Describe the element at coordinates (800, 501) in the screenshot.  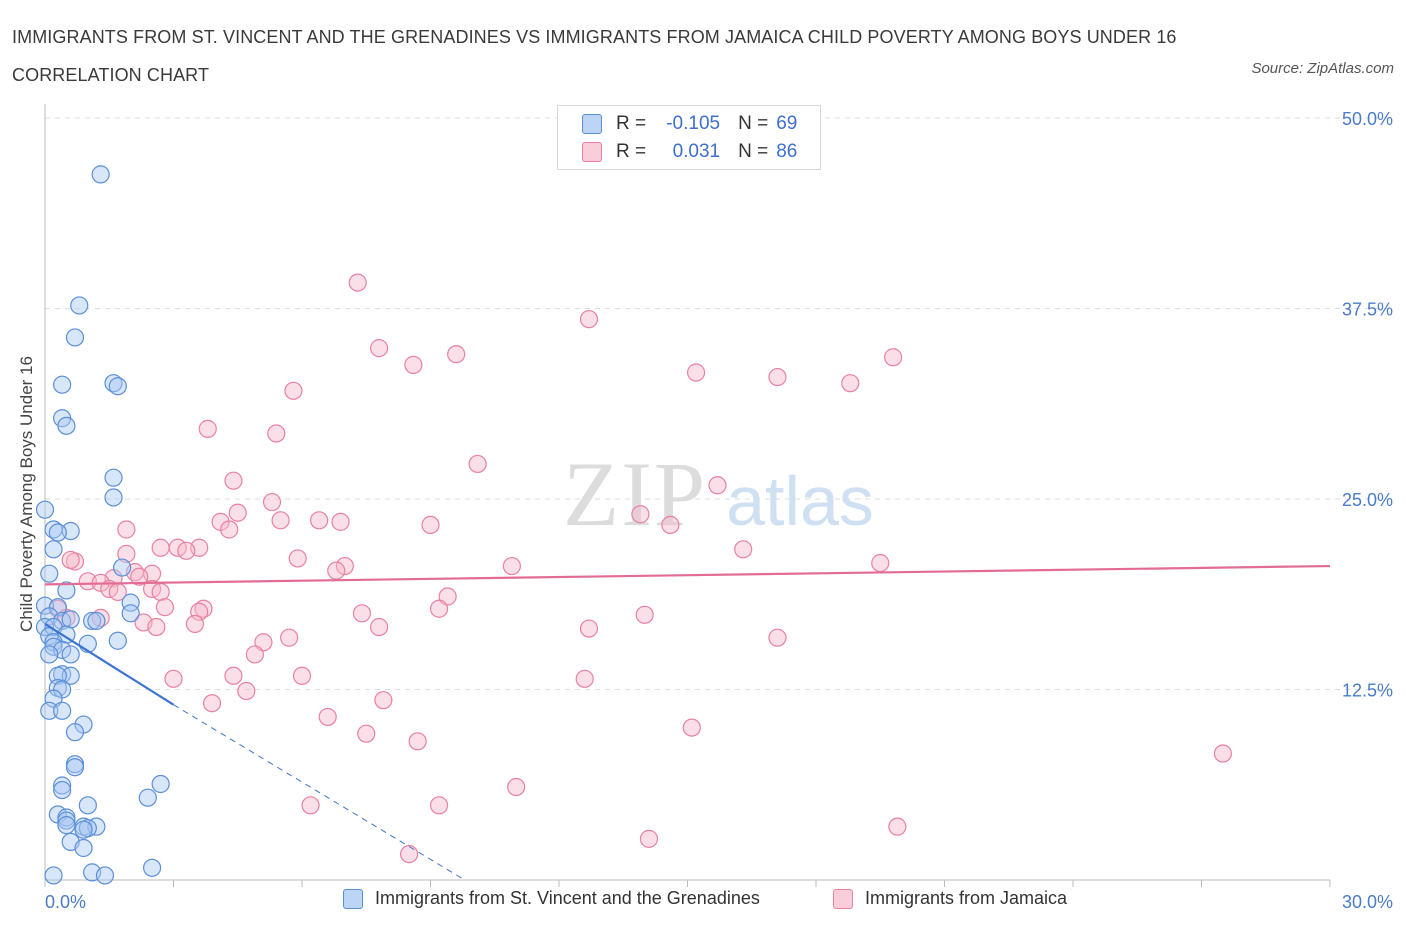
I see `watermark-atlas: atlas` at that location.